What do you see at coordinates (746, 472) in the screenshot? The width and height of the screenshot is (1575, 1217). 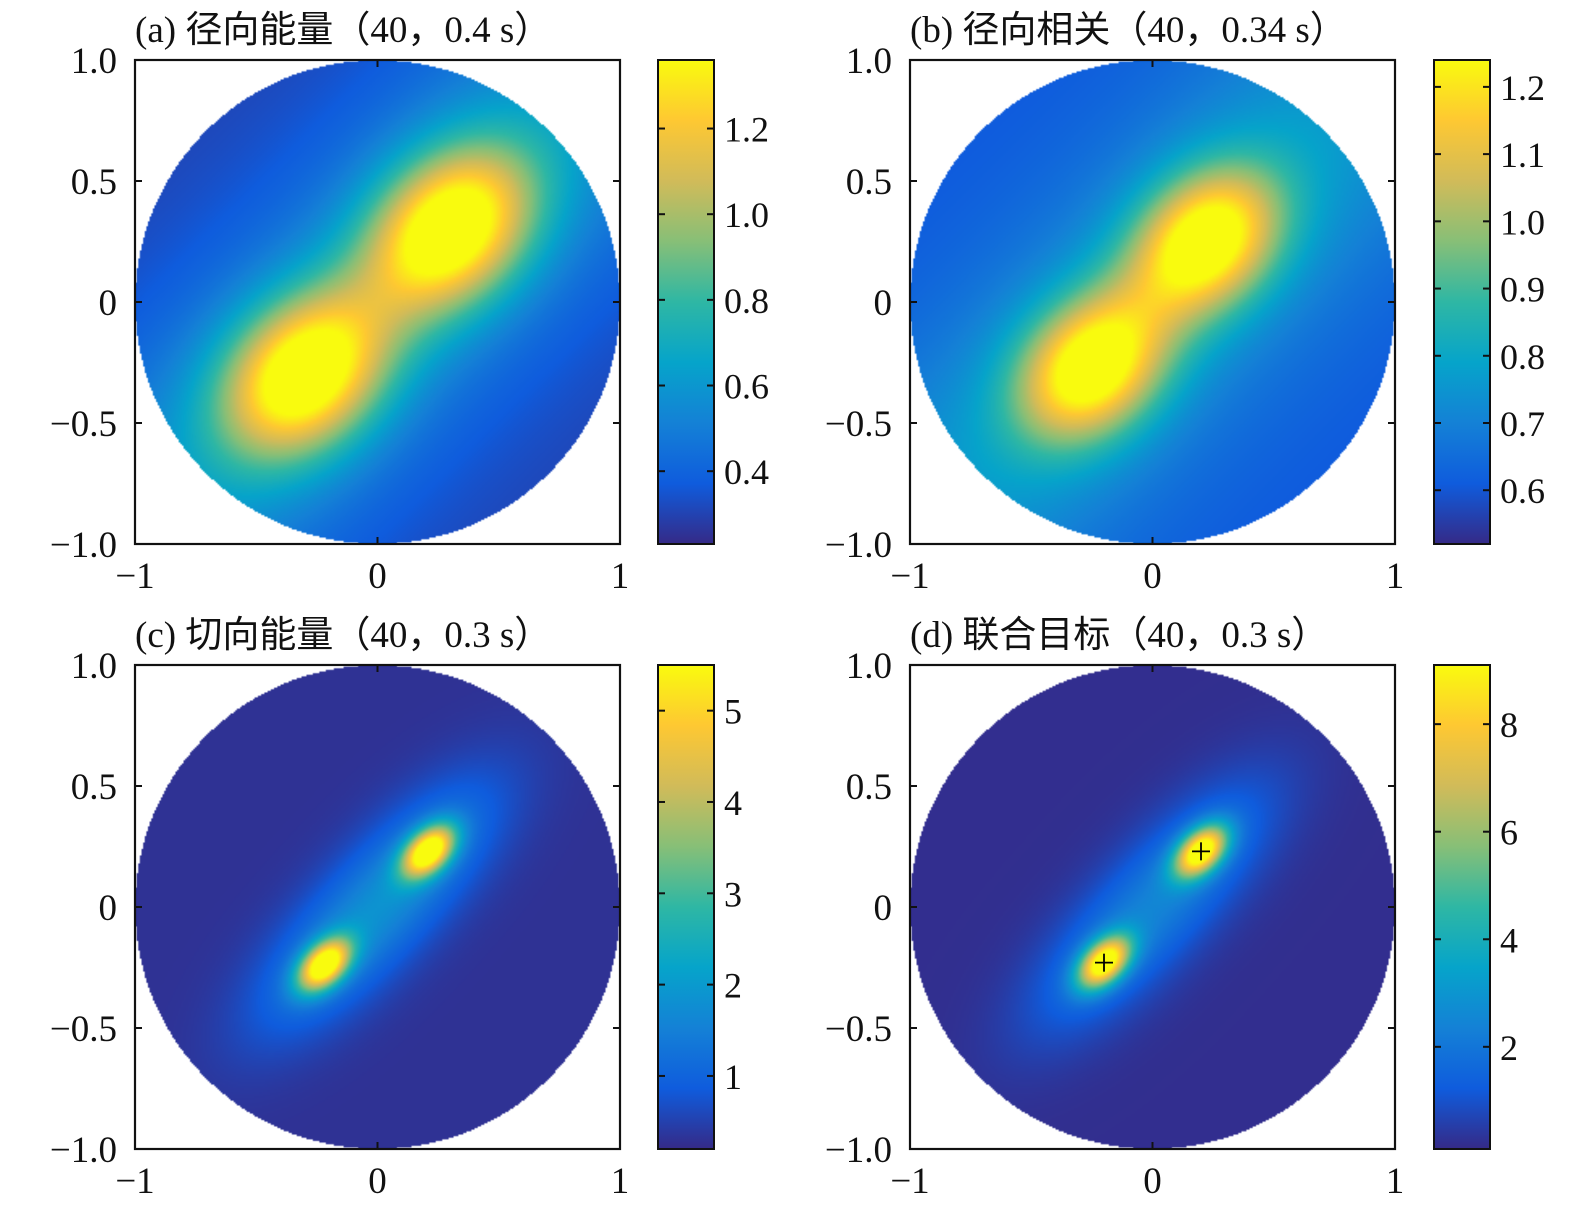 I see `colorbar-tick-label: 0.4` at bounding box center [746, 472].